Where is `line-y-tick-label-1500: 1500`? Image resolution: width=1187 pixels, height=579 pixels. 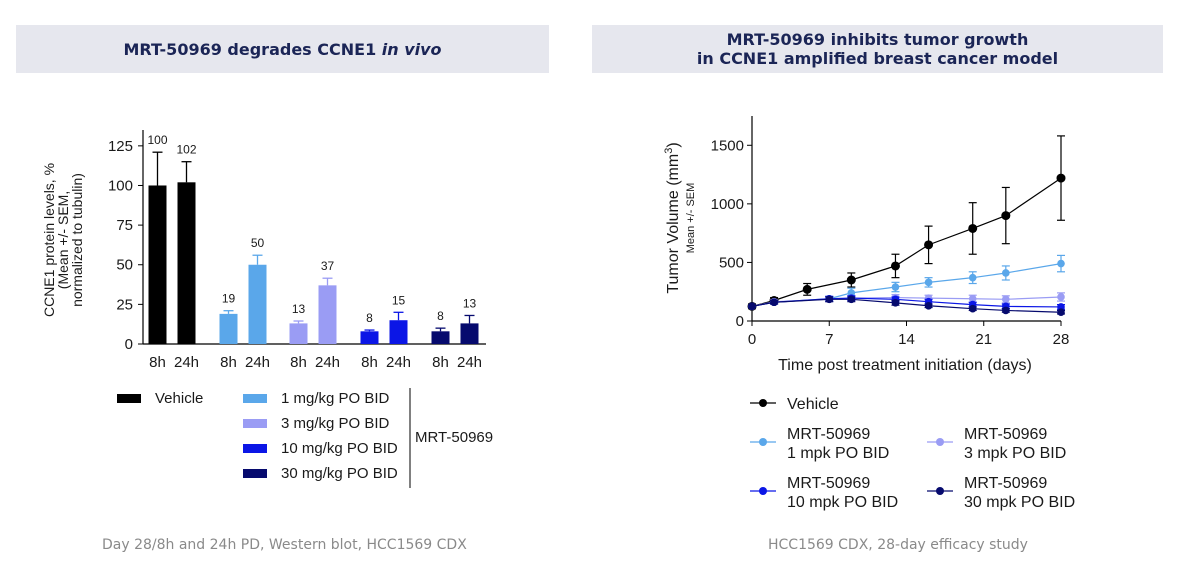 line-y-tick-label-1500: 1500 is located at coordinates (727, 145).